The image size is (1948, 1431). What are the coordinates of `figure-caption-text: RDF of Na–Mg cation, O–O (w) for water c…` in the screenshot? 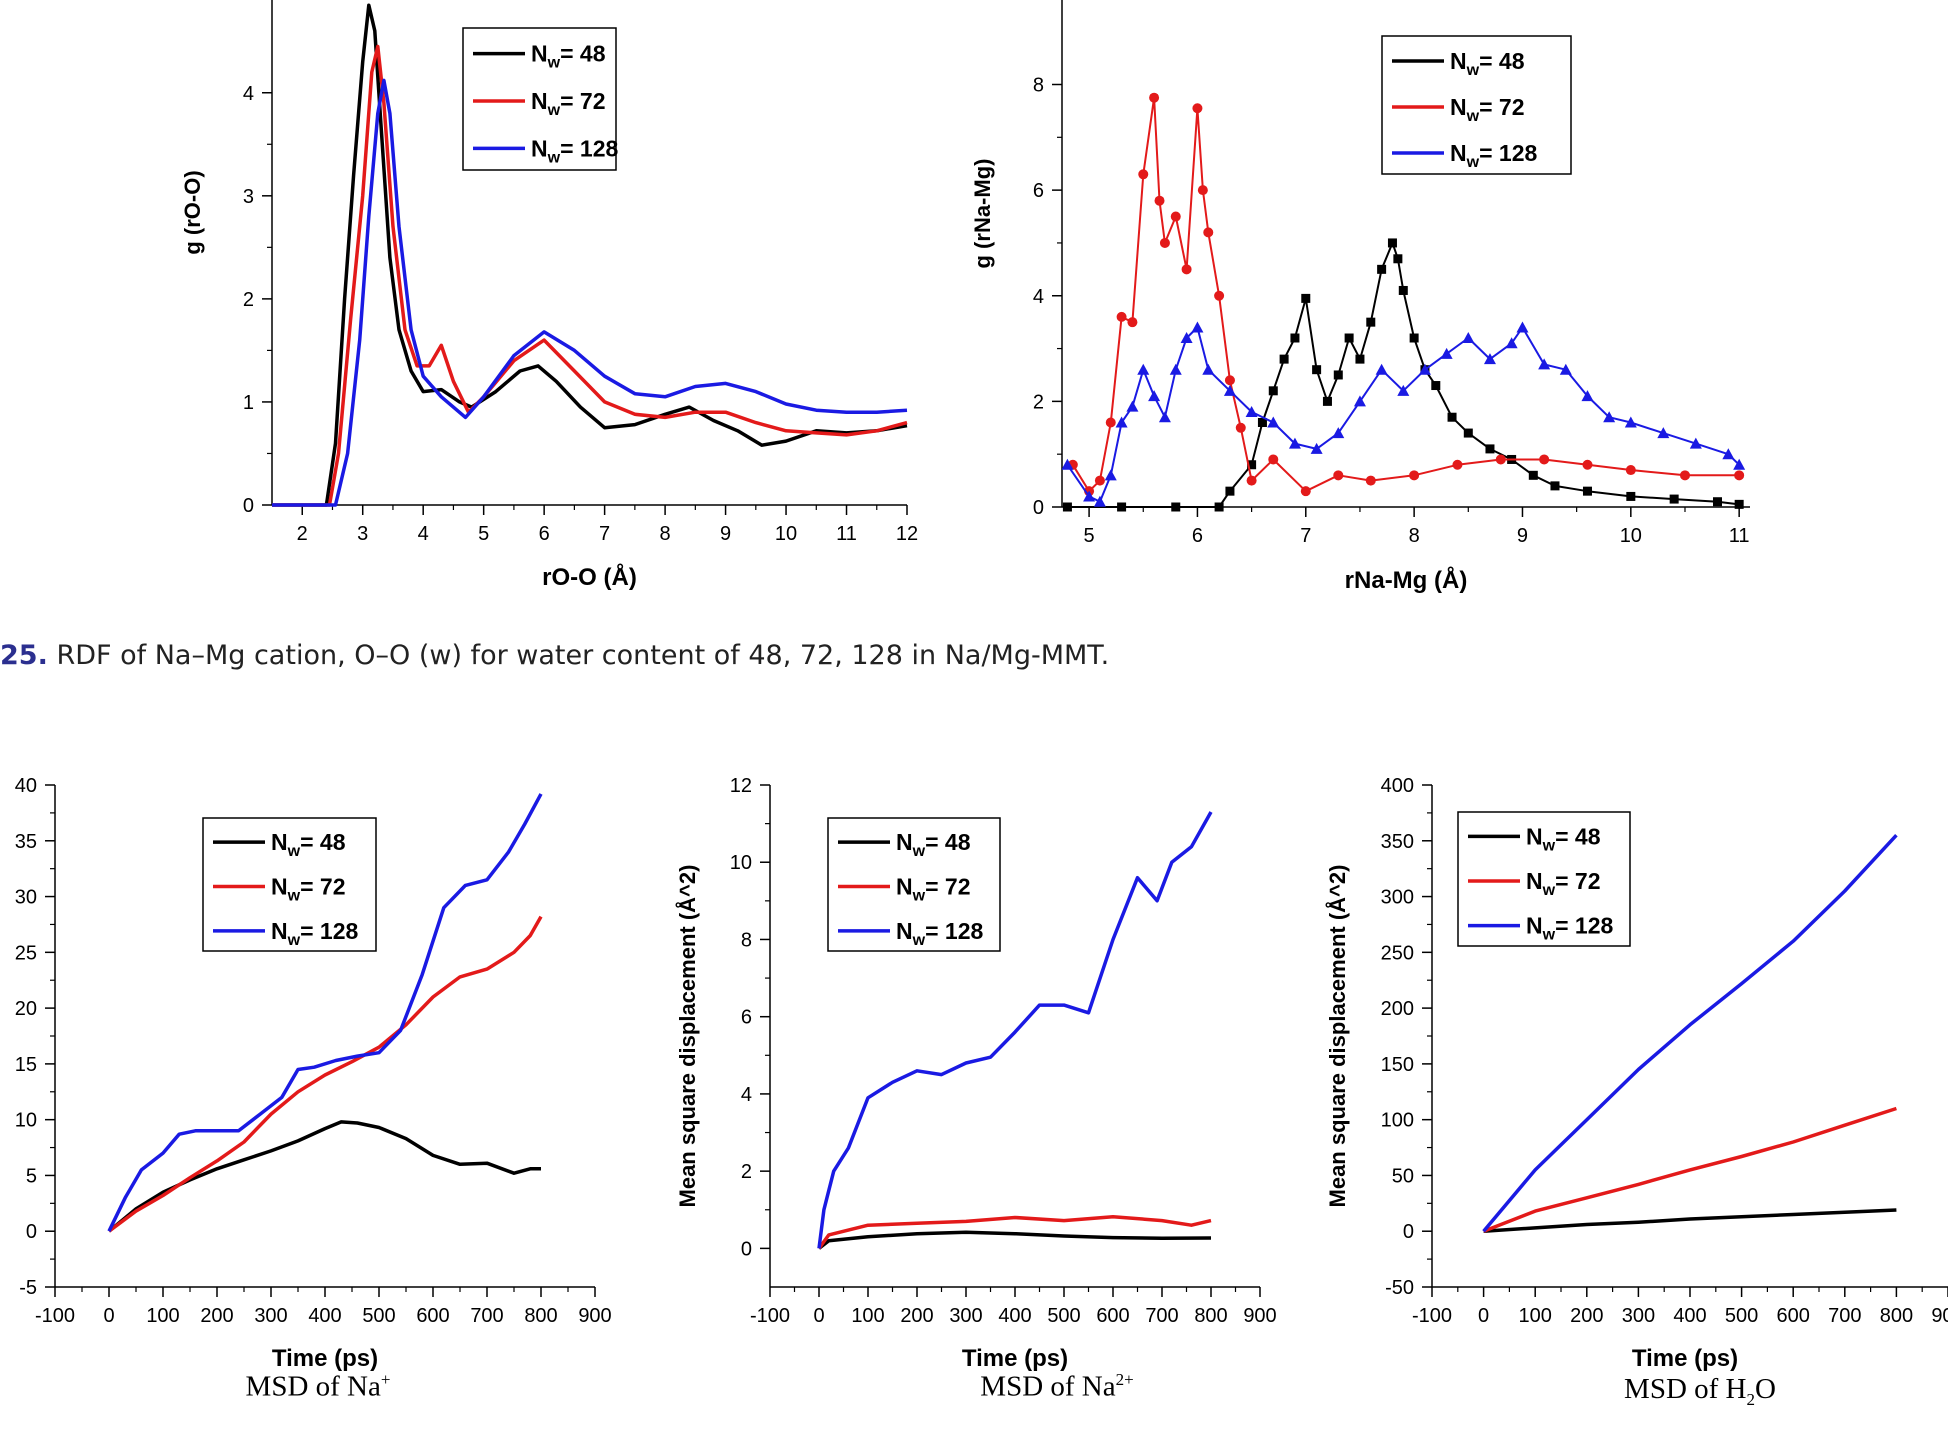 It's located at (583, 655).